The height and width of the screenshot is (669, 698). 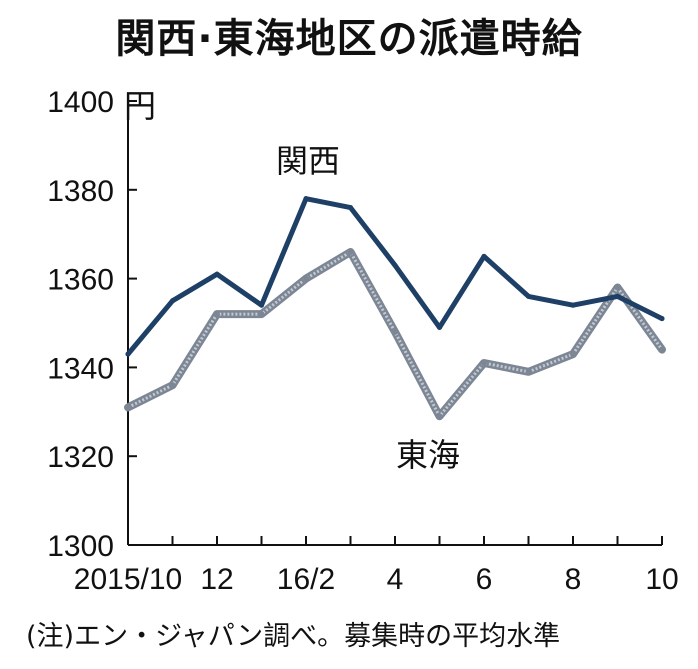 What do you see at coordinates (80, 102) in the screenshot?
I see `y-tick-label: 1400` at bounding box center [80, 102].